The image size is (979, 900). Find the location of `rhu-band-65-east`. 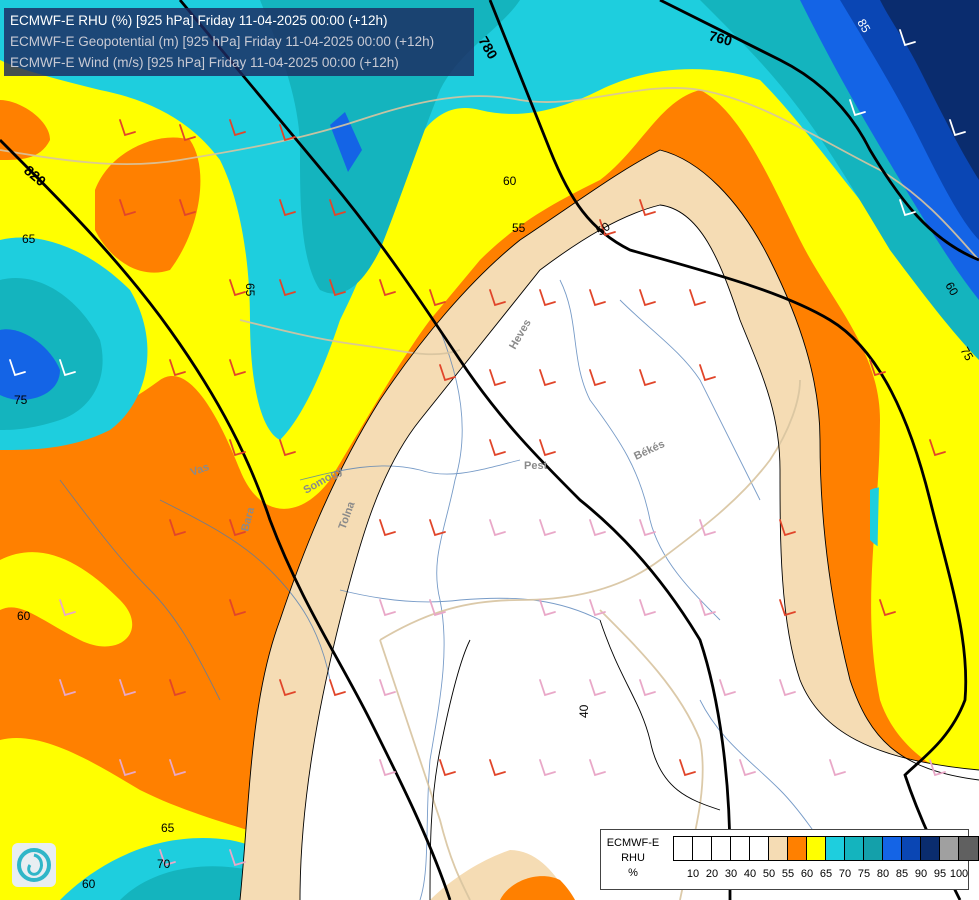

rhu-band-65-east is located at coordinates (928, 506).